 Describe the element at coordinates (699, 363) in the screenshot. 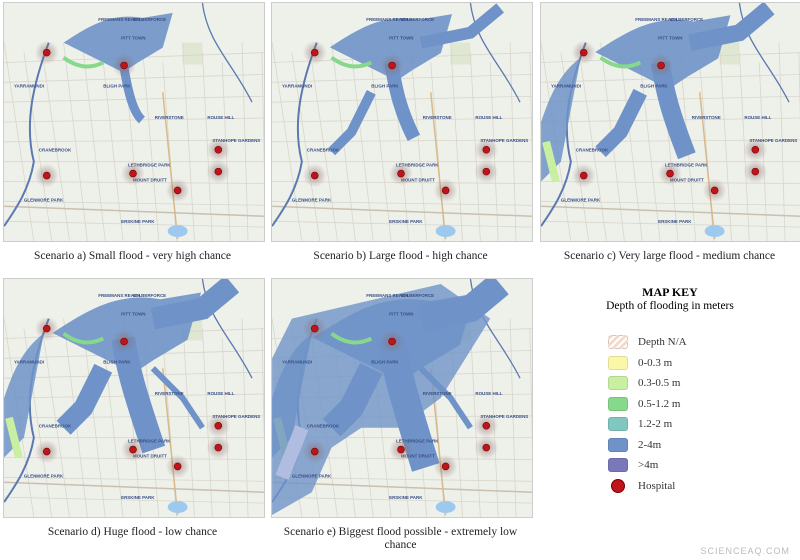

I see `key-item: 0-0.3 m` at that location.